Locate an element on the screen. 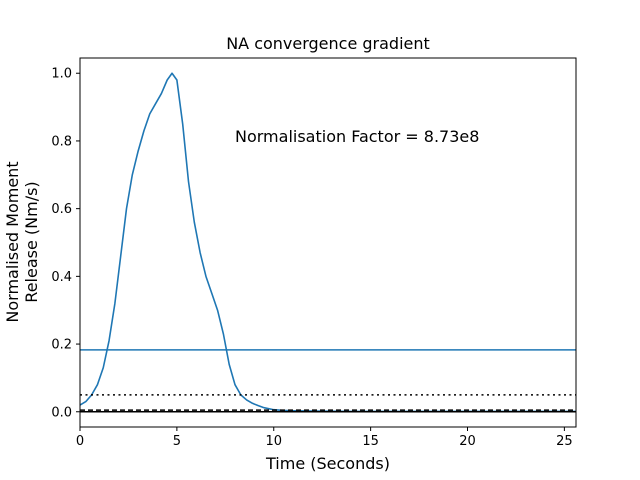 The width and height of the screenshot is (640, 480). x-axis-title: Time (Seconds) is located at coordinates (327, 463).